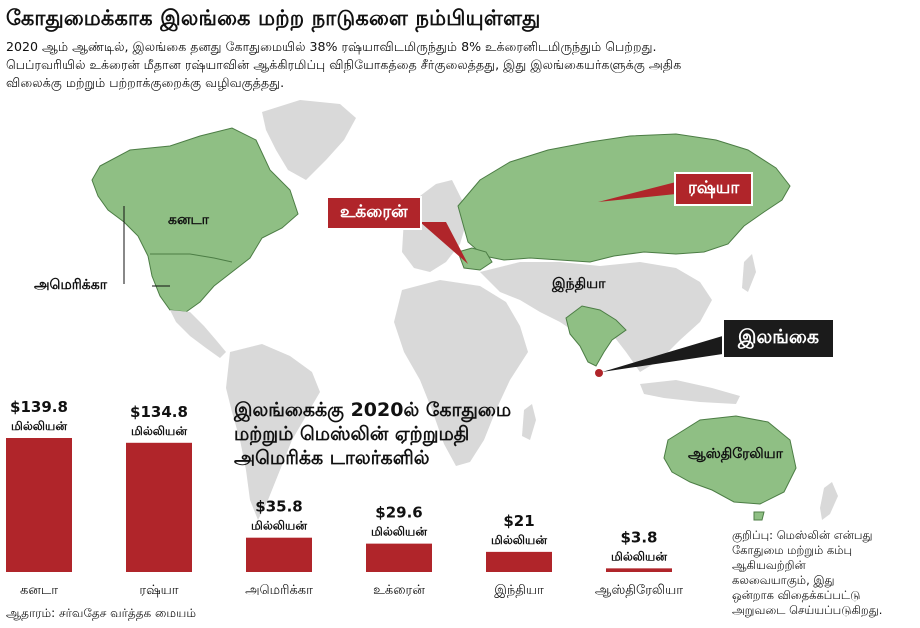  What do you see at coordinates (759, 516) in the screenshot?
I see `tasmania-shape` at bounding box center [759, 516].